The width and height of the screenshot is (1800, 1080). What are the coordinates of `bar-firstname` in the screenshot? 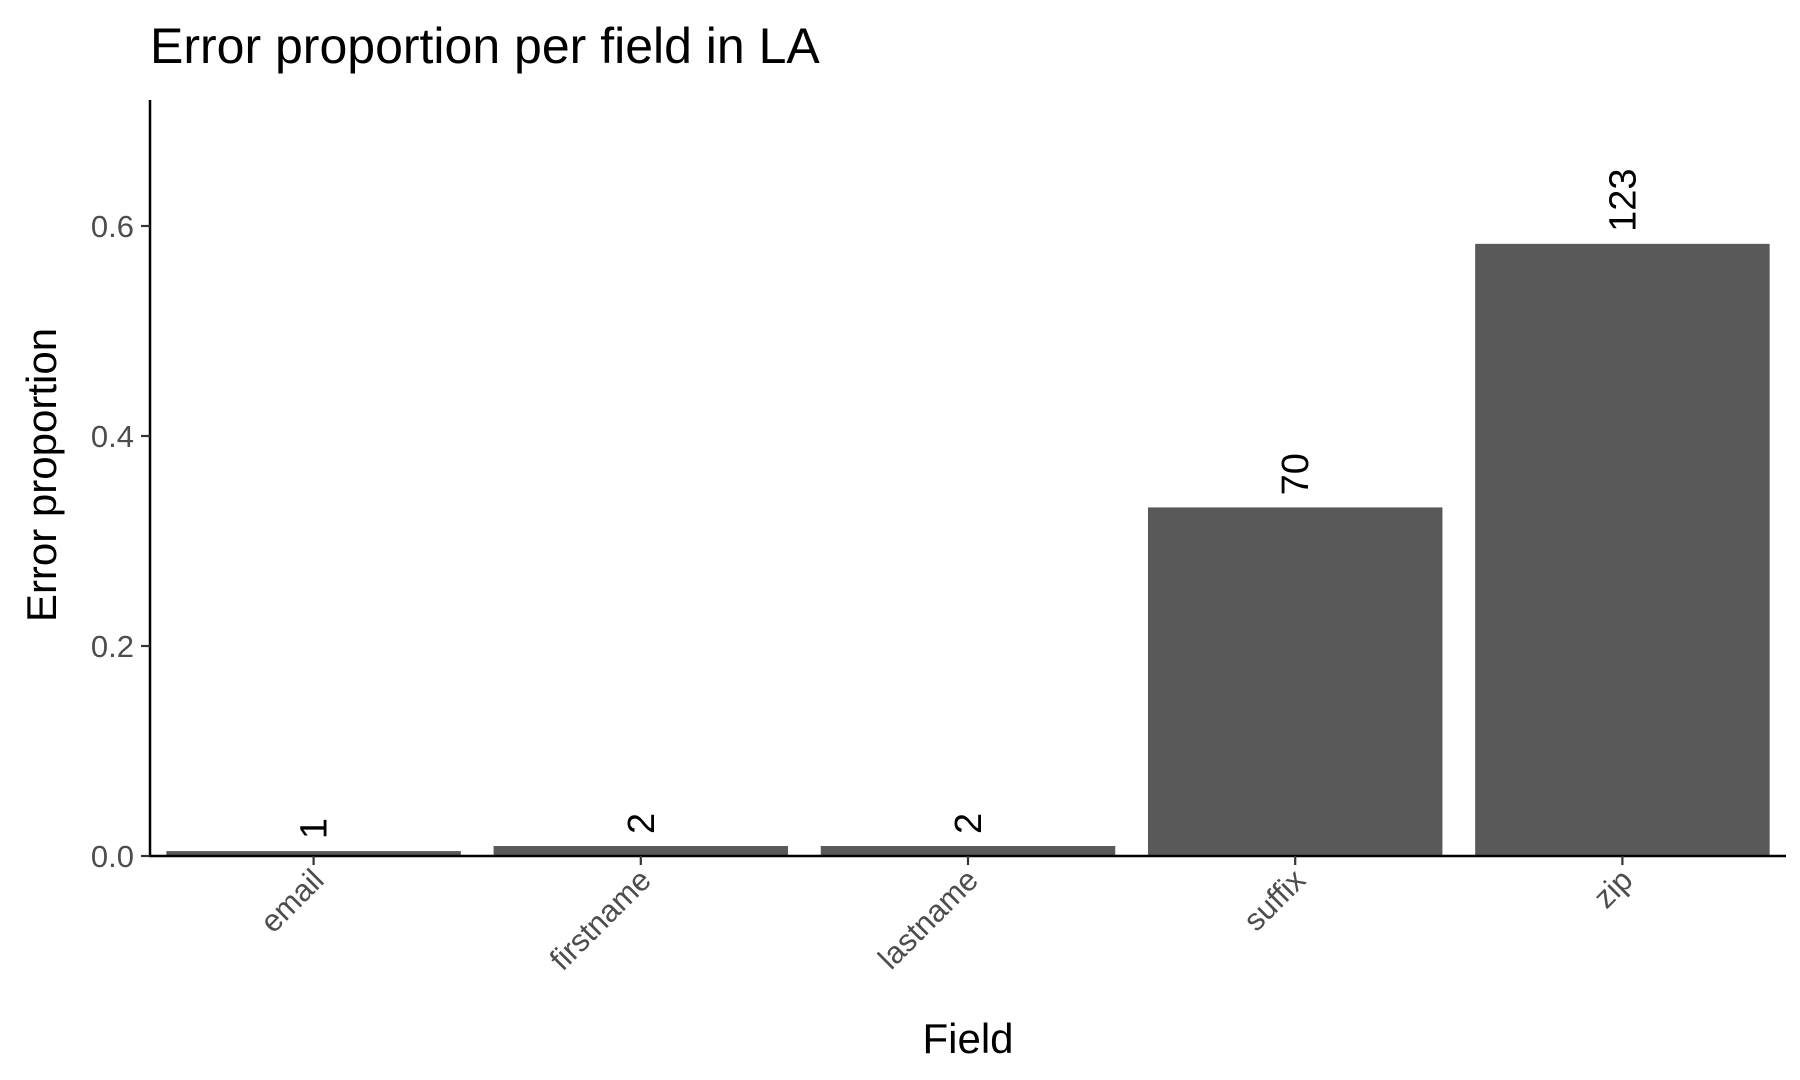 It's located at (641, 851).